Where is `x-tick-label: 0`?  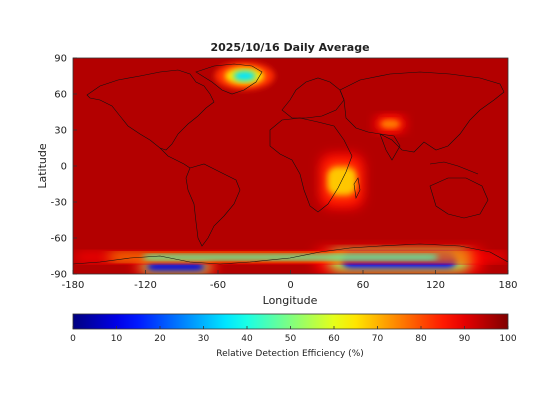 x-tick-label: 0 is located at coordinates (290, 285).